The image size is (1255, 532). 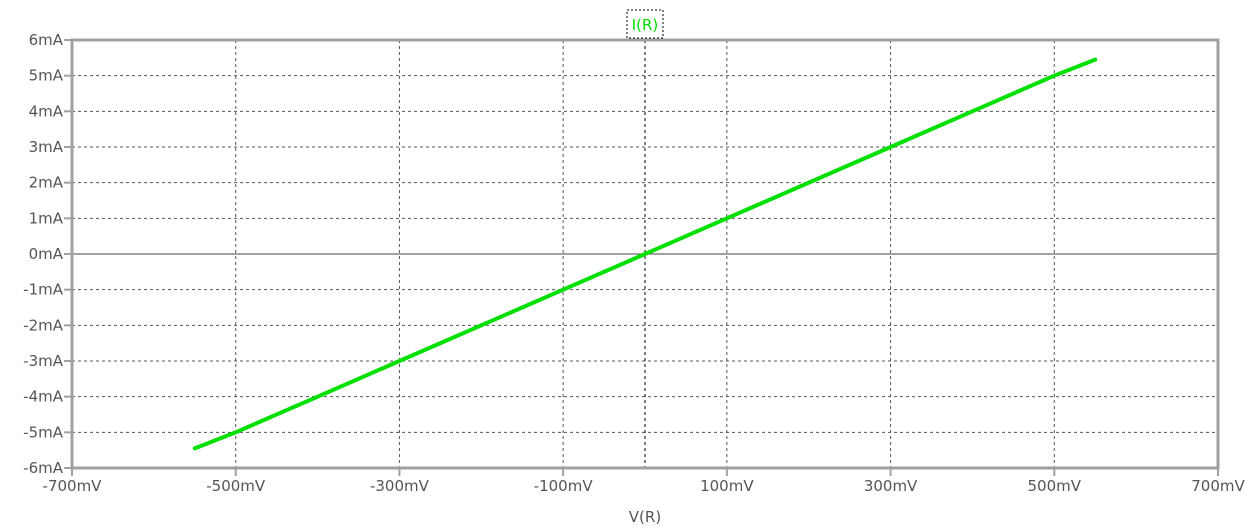 I want to click on x-axis-title: V(R), so click(x=645, y=517).